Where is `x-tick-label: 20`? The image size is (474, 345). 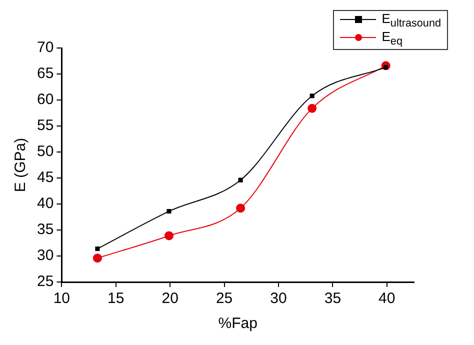 x-tick-label: 20 is located at coordinates (170, 299).